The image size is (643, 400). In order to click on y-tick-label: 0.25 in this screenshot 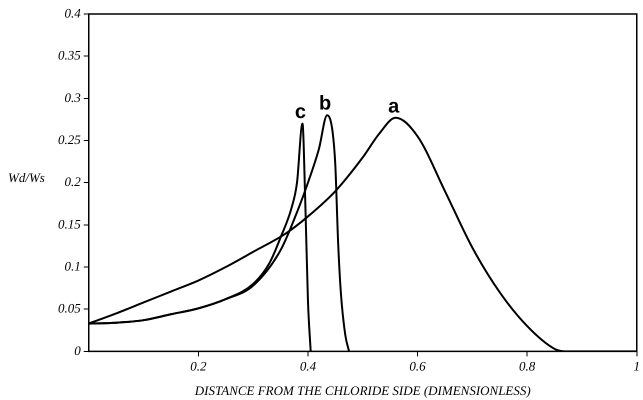, I will do `click(70, 139)`.